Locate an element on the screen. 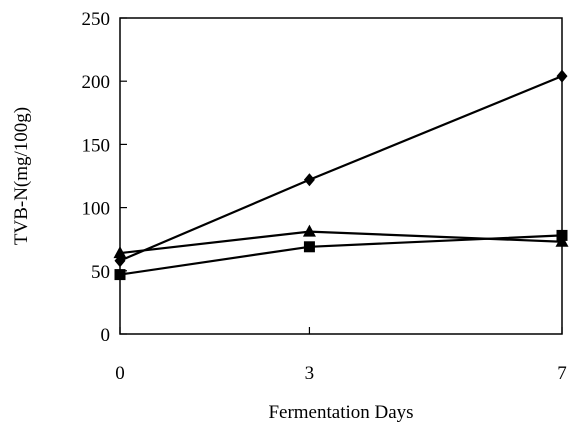  x-tick-label: 0 is located at coordinates (120, 373).